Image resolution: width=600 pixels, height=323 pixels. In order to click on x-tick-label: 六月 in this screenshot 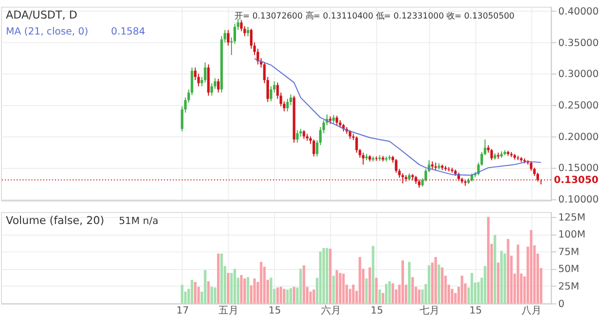, I will do `click(330, 310)`.